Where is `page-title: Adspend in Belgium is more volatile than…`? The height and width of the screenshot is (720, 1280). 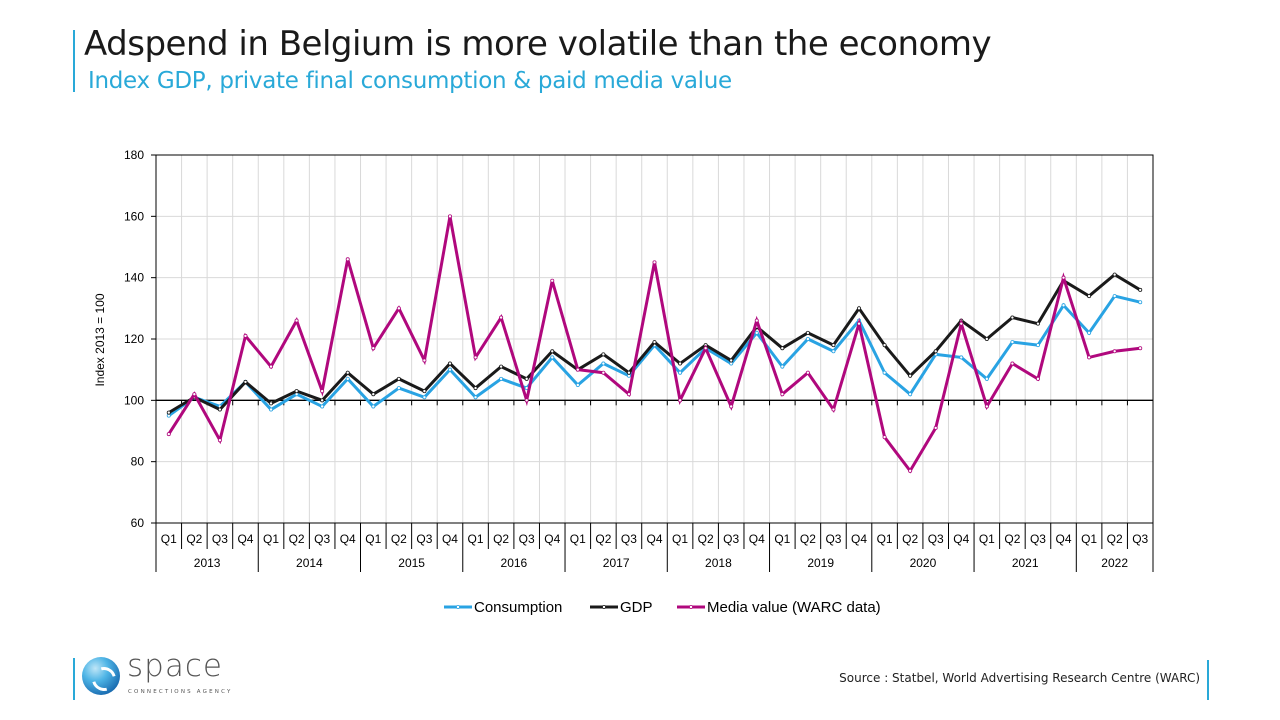 page-title: Adspend in Belgium is more volatile than… is located at coordinates (538, 44).